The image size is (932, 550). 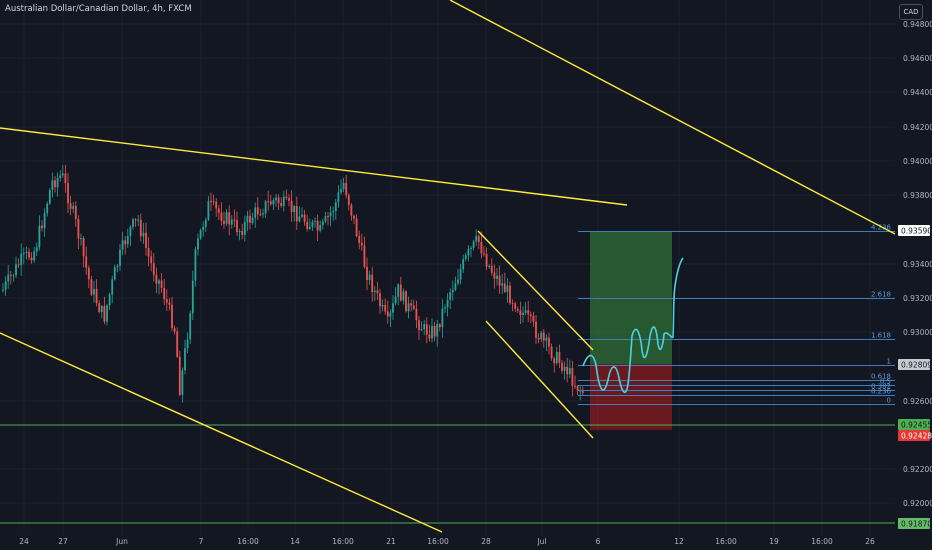 What do you see at coordinates (889, 401) in the screenshot?
I see `fib-level-label: 0` at bounding box center [889, 401].